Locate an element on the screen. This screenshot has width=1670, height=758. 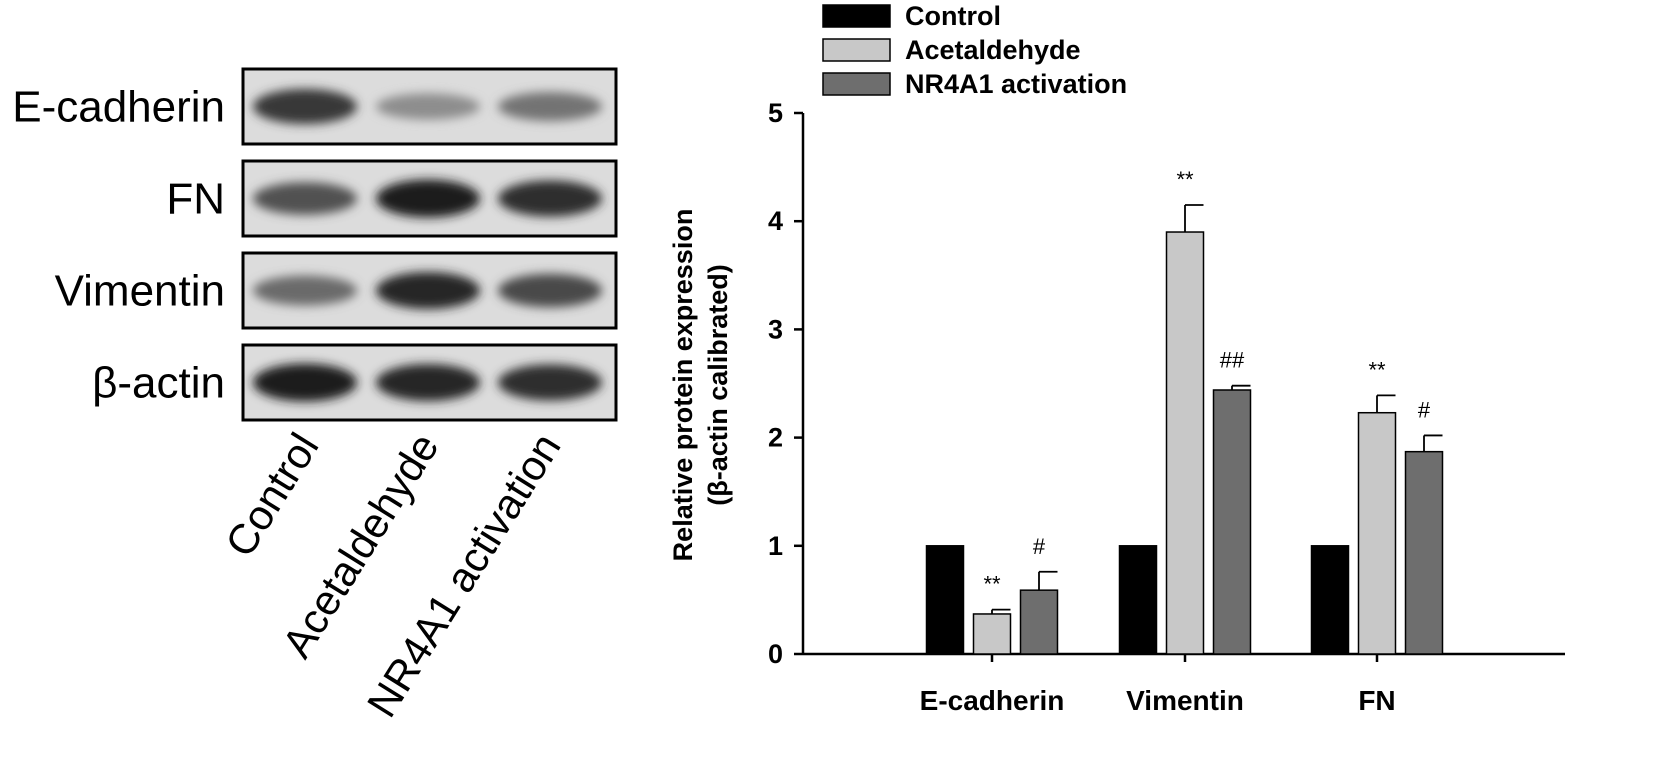
legend: Control Acetaldehyde NR4A1 activation is located at coordinates (974, 50).